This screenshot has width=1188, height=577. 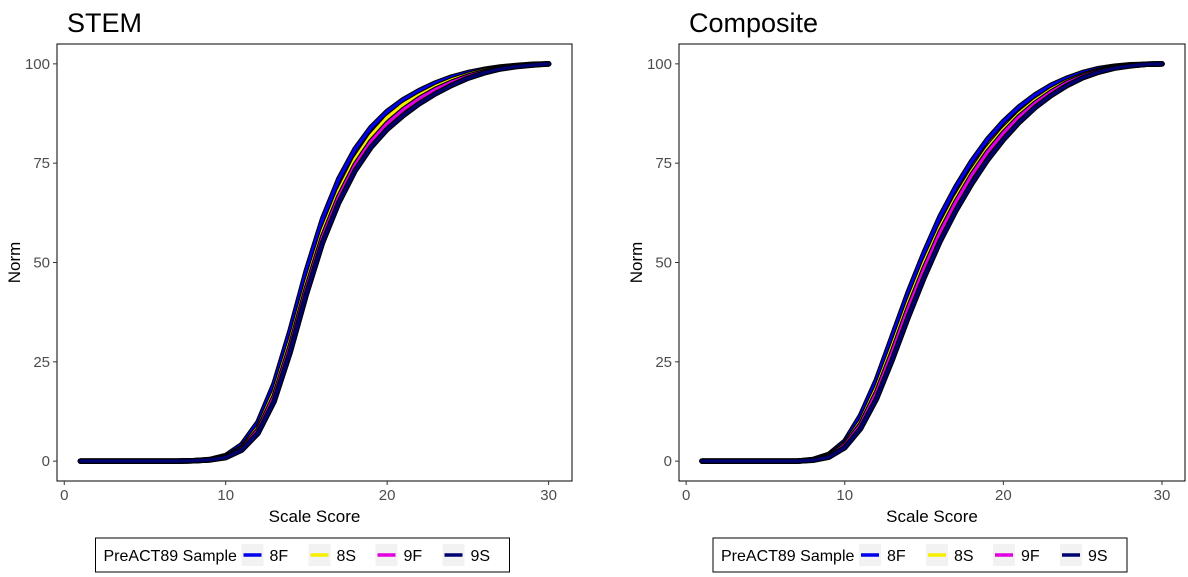 What do you see at coordinates (104, 23) in the screenshot?
I see `chart-title: STEM` at bounding box center [104, 23].